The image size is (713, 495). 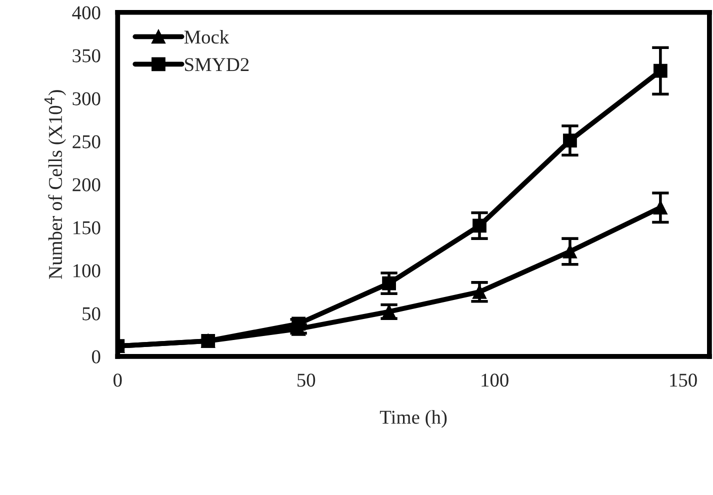 I want to click on x-tick-label: 100, so click(x=495, y=380).